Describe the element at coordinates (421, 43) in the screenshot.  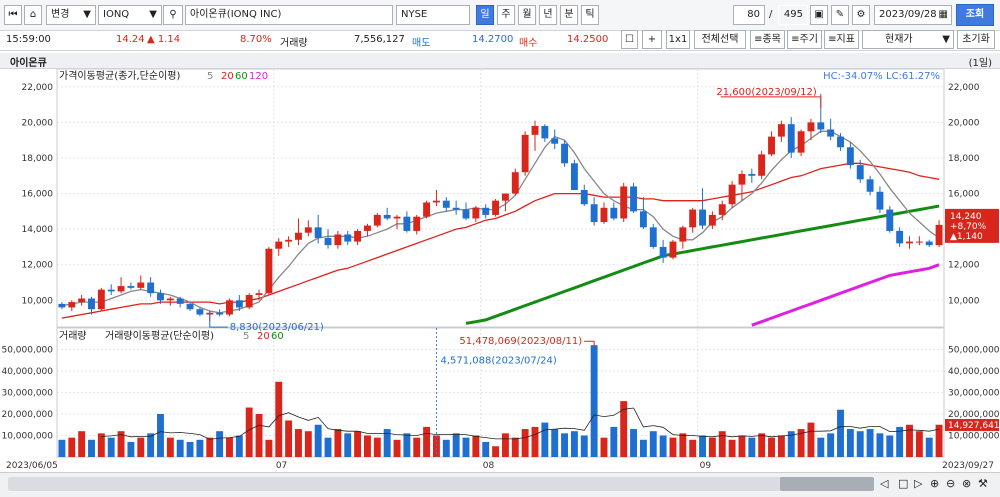
I see `ask-label: 매도` at that location.